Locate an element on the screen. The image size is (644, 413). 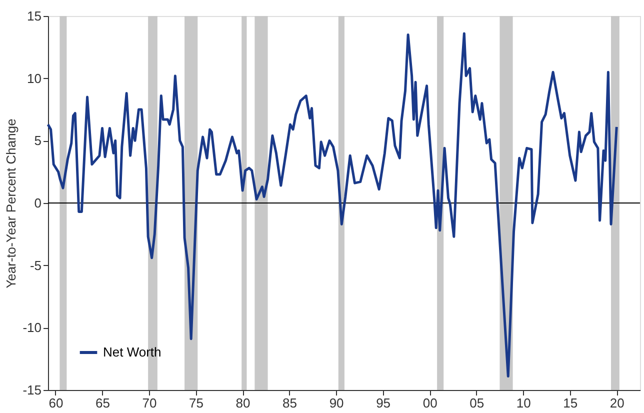
y-axis-title: Year-to-Year Percent Change is located at coordinates (11, 203).